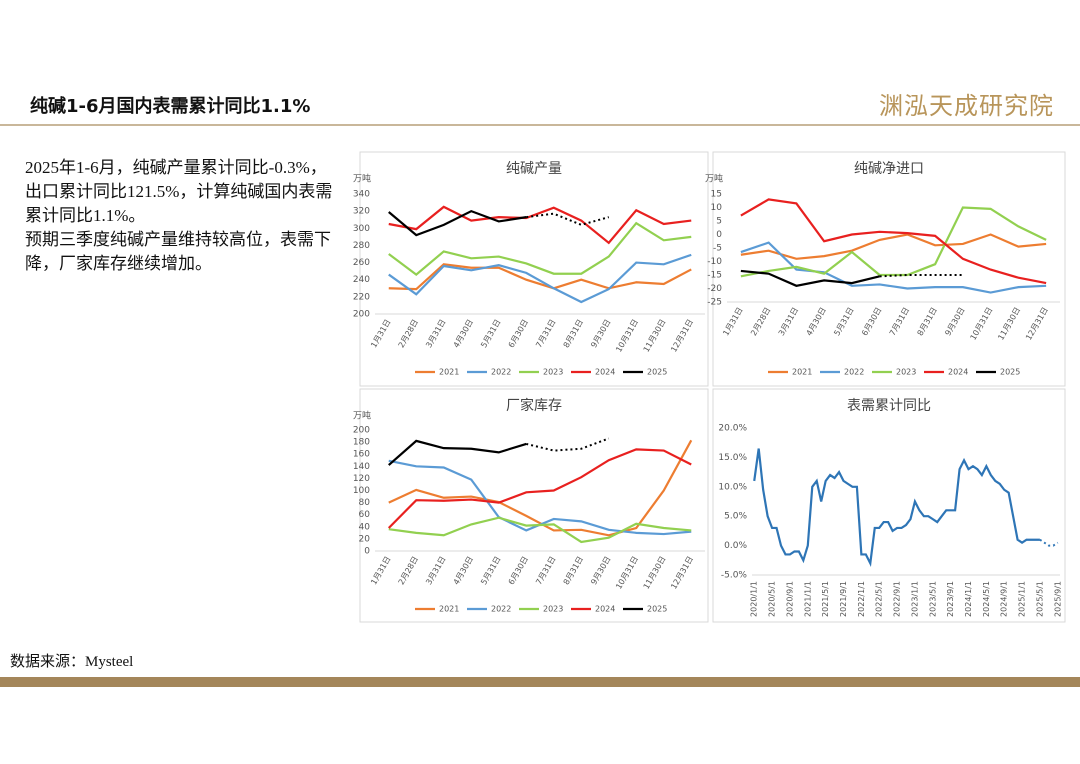  Describe the element at coordinates (365, 515) in the screenshot. I see `y-tick-label: 60` at that location.